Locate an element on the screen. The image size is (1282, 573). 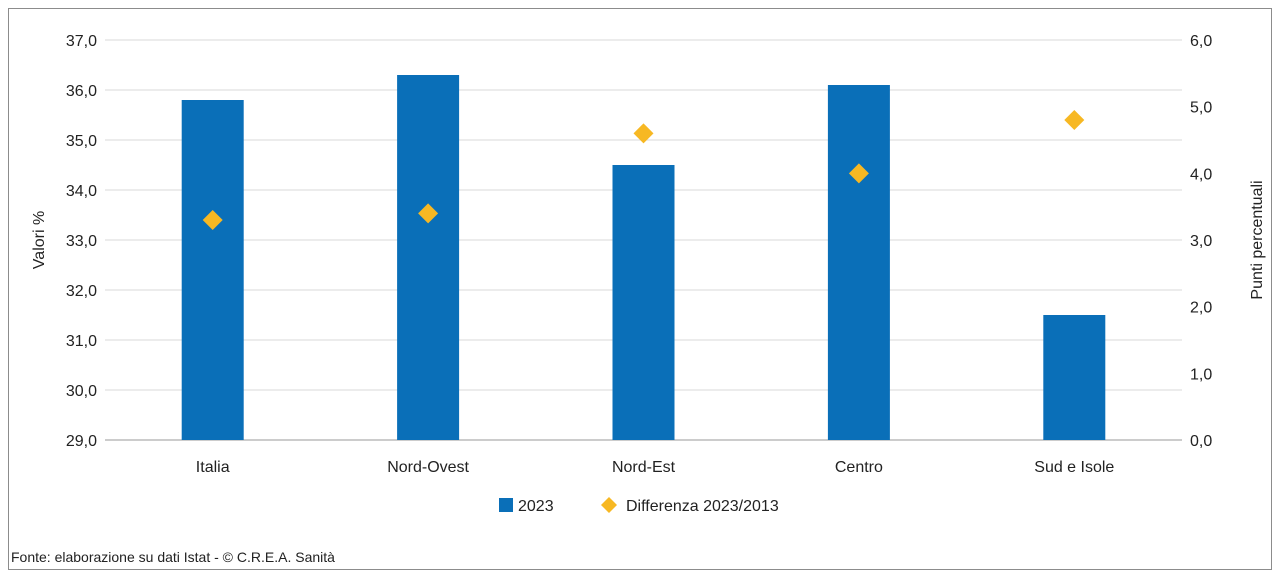
y-tick-label: 32,0 is located at coordinates (81, 291).